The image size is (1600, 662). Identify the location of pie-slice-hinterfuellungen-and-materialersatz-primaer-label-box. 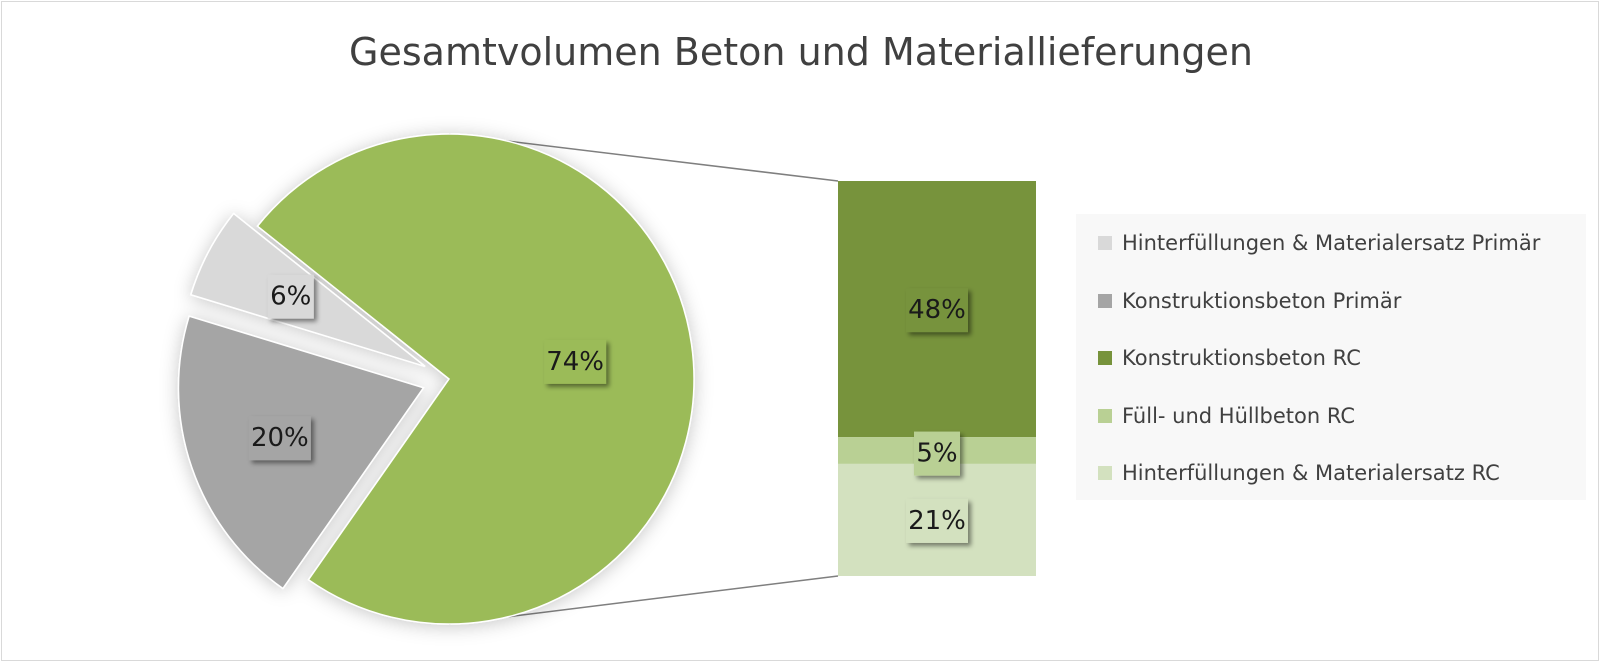
(290, 296).